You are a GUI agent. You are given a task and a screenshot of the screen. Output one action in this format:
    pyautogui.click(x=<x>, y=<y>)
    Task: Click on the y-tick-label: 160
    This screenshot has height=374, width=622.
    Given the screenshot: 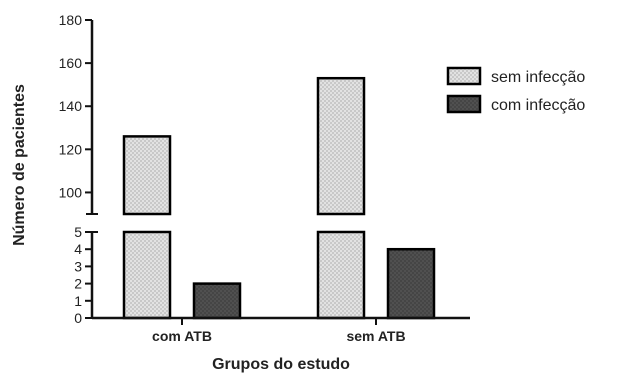 What is the action you would take?
    pyautogui.click(x=71, y=63)
    